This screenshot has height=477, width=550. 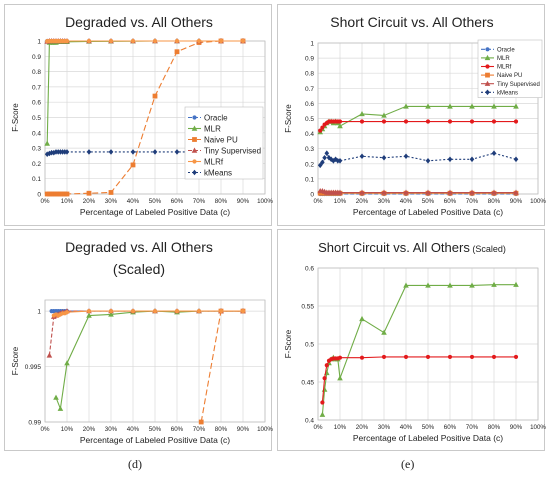 I want to click on x-axis-label: Percentage of Labeled Positive Data (c), so click(x=155, y=440).